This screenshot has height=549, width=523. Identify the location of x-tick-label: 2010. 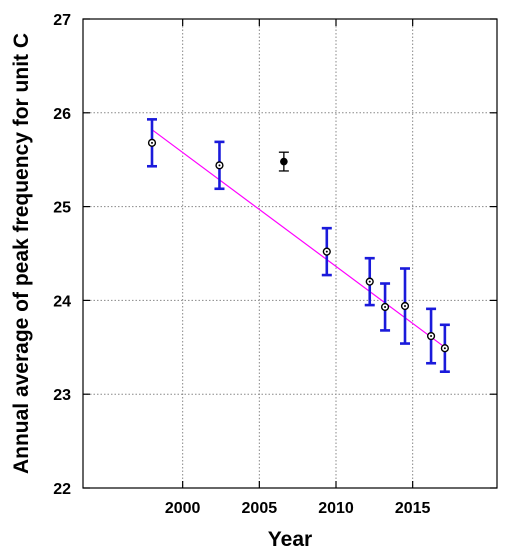
(336, 508).